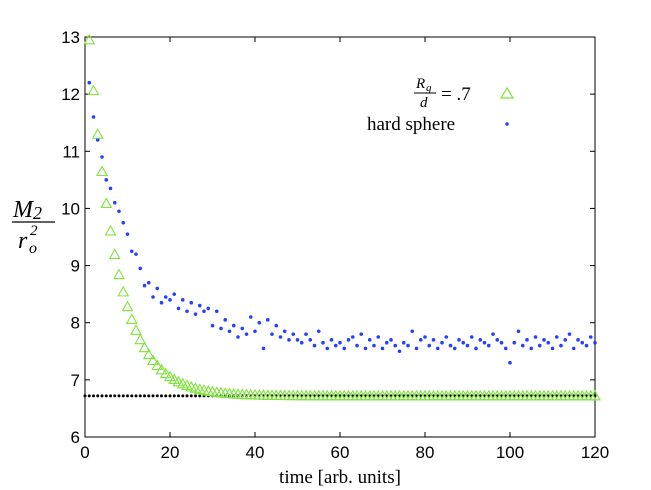  Describe the element at coordinates (429, 88) in the screenshot. I see `legend-rg-num-sub: g` at that location.